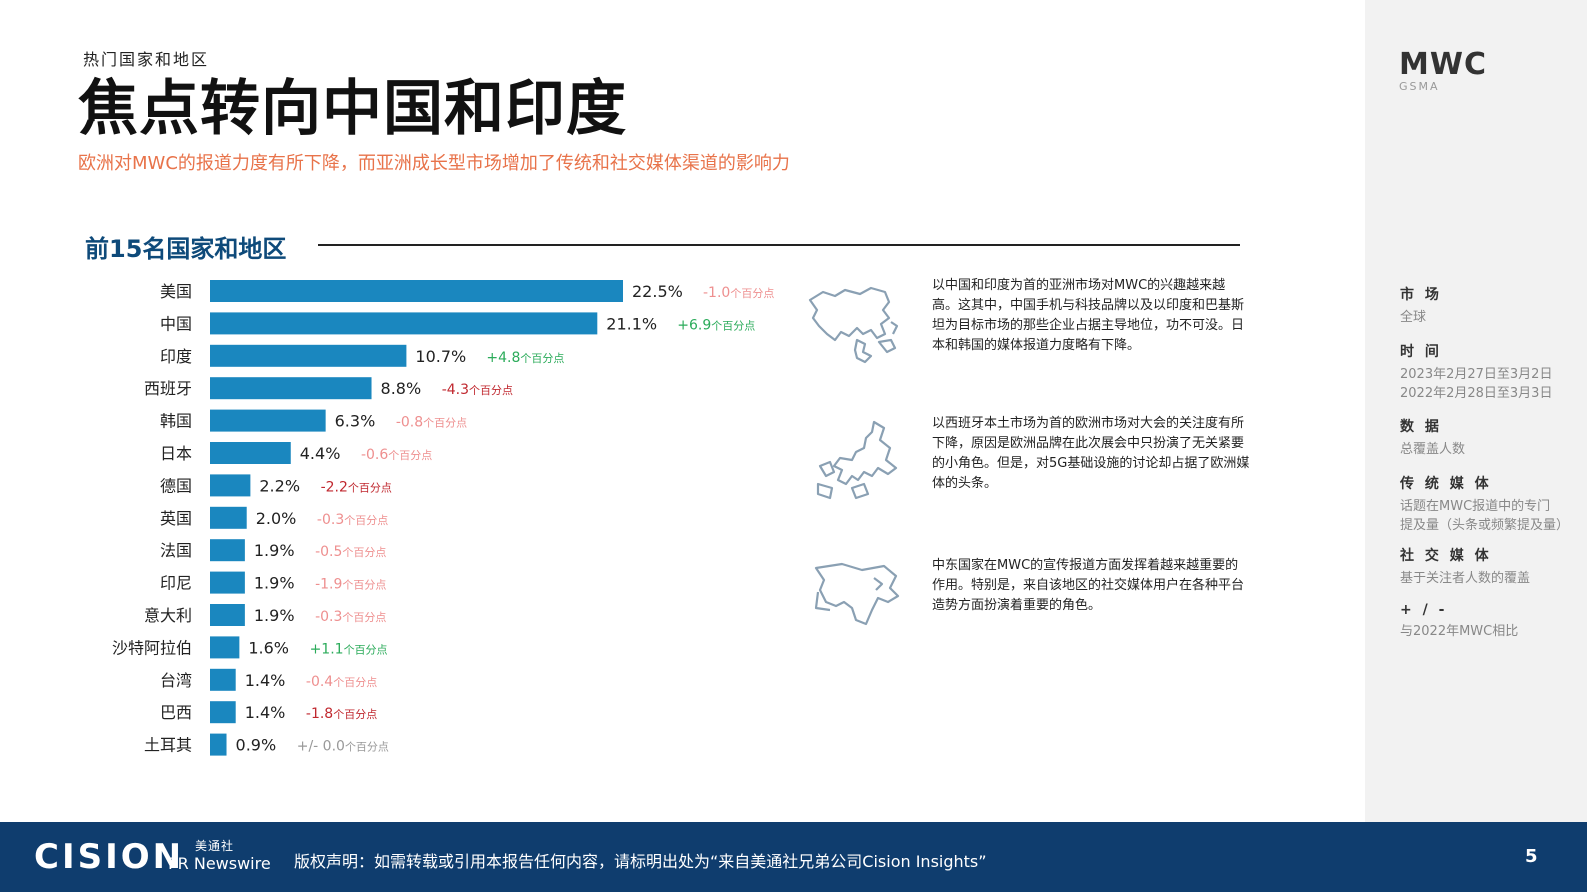 The height and width of the screenshot is (892, 1587). What do you see at coordinates (1476, 393) in the screenshot?
I see `legend-value: 2022年2月28日至3月3日` at bounding box center [1476, 393].